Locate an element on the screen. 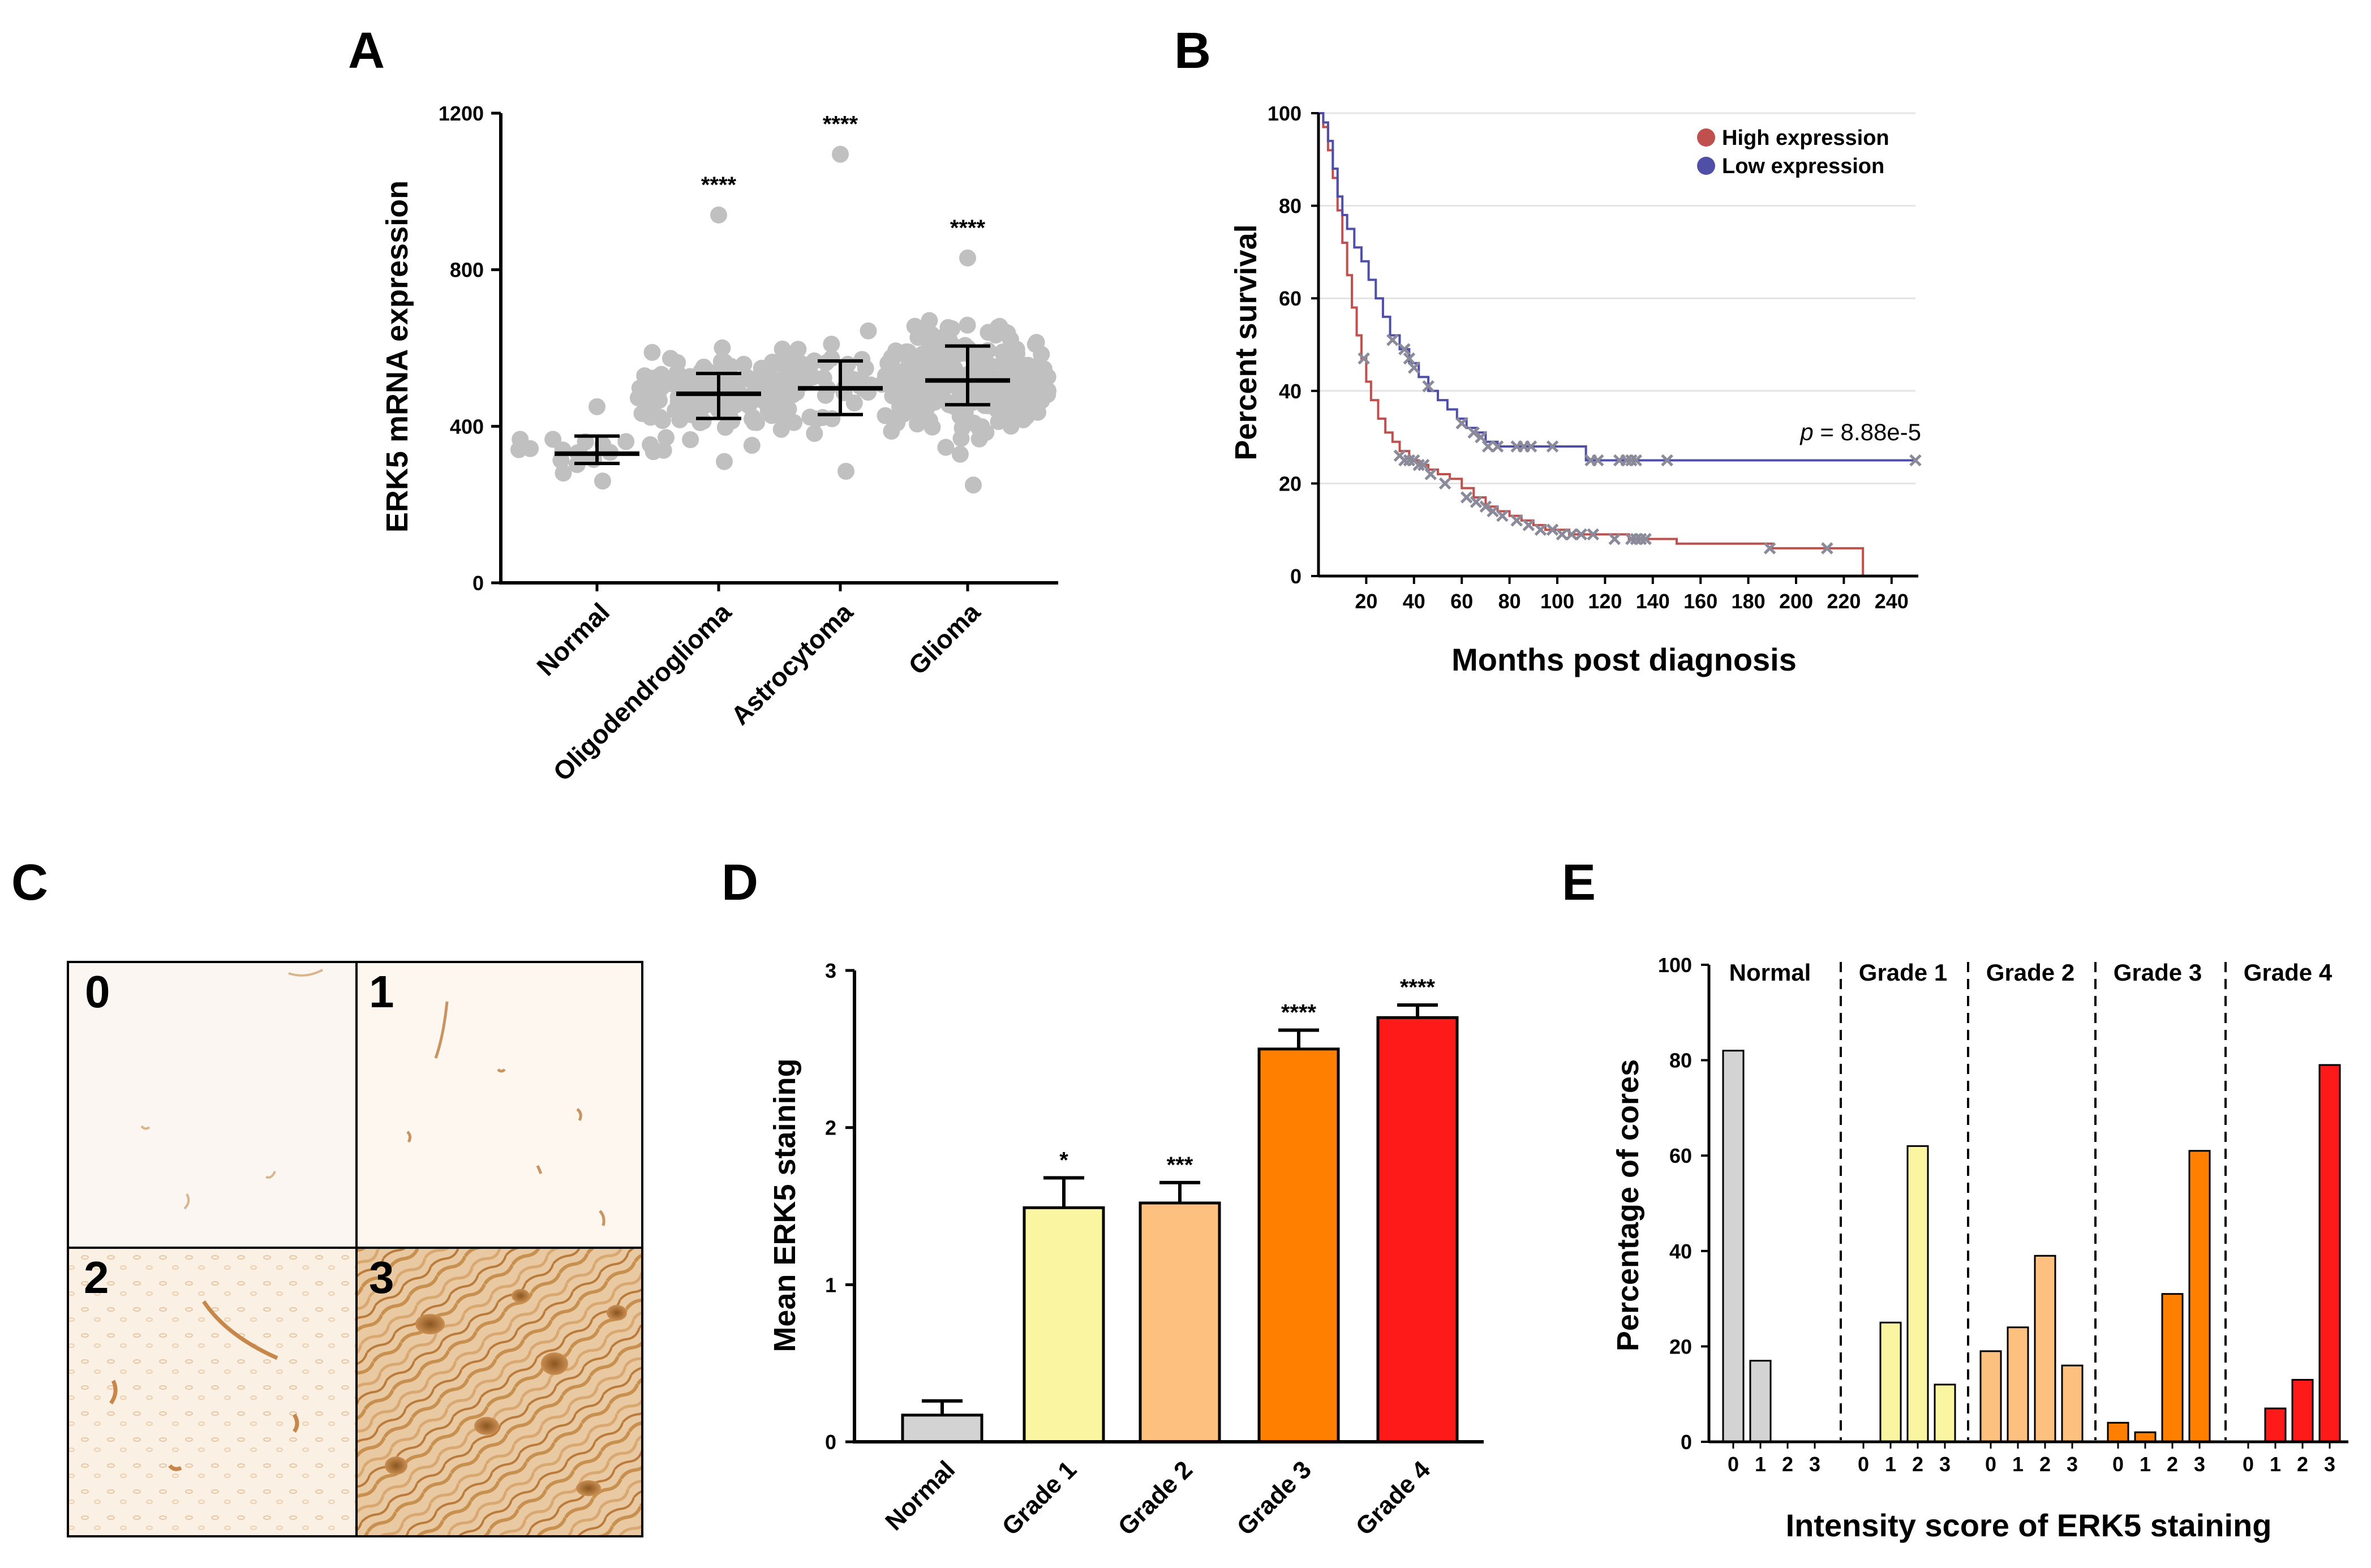 The image size is (2371, 1568). x-tick-label: 80 is located at coordinates (1509, 602).